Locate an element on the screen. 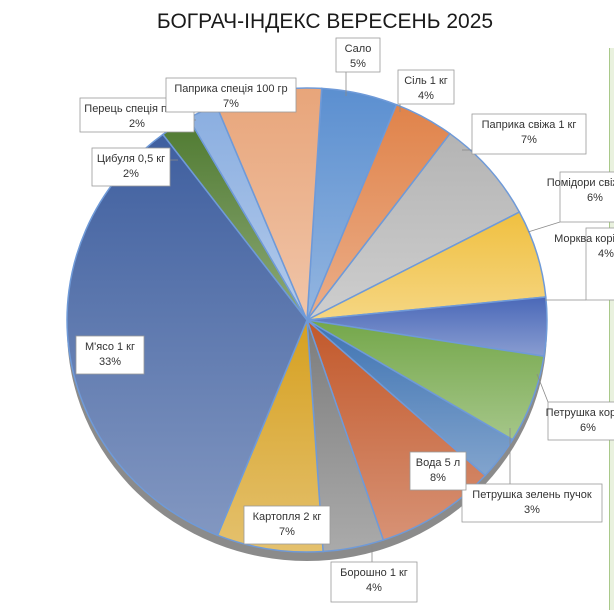  slice-label-name: Паприка свіжа 1 кг is located at coordinates (529, 125).